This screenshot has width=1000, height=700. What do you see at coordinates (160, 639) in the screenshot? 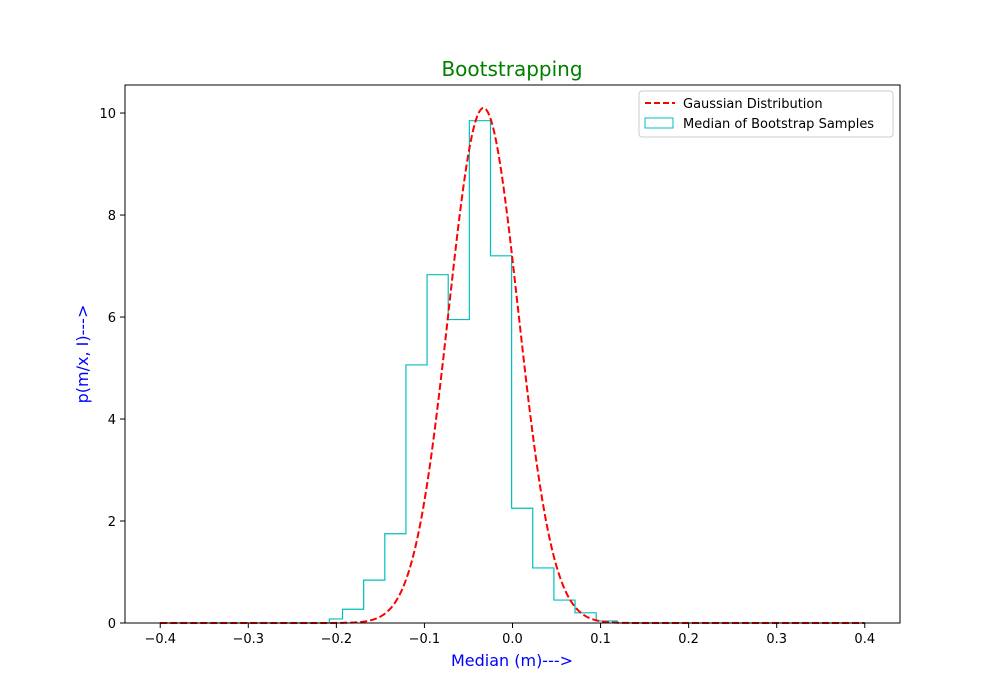
I see `x-tick-label: −0.4` at bounding box center [160, 639].